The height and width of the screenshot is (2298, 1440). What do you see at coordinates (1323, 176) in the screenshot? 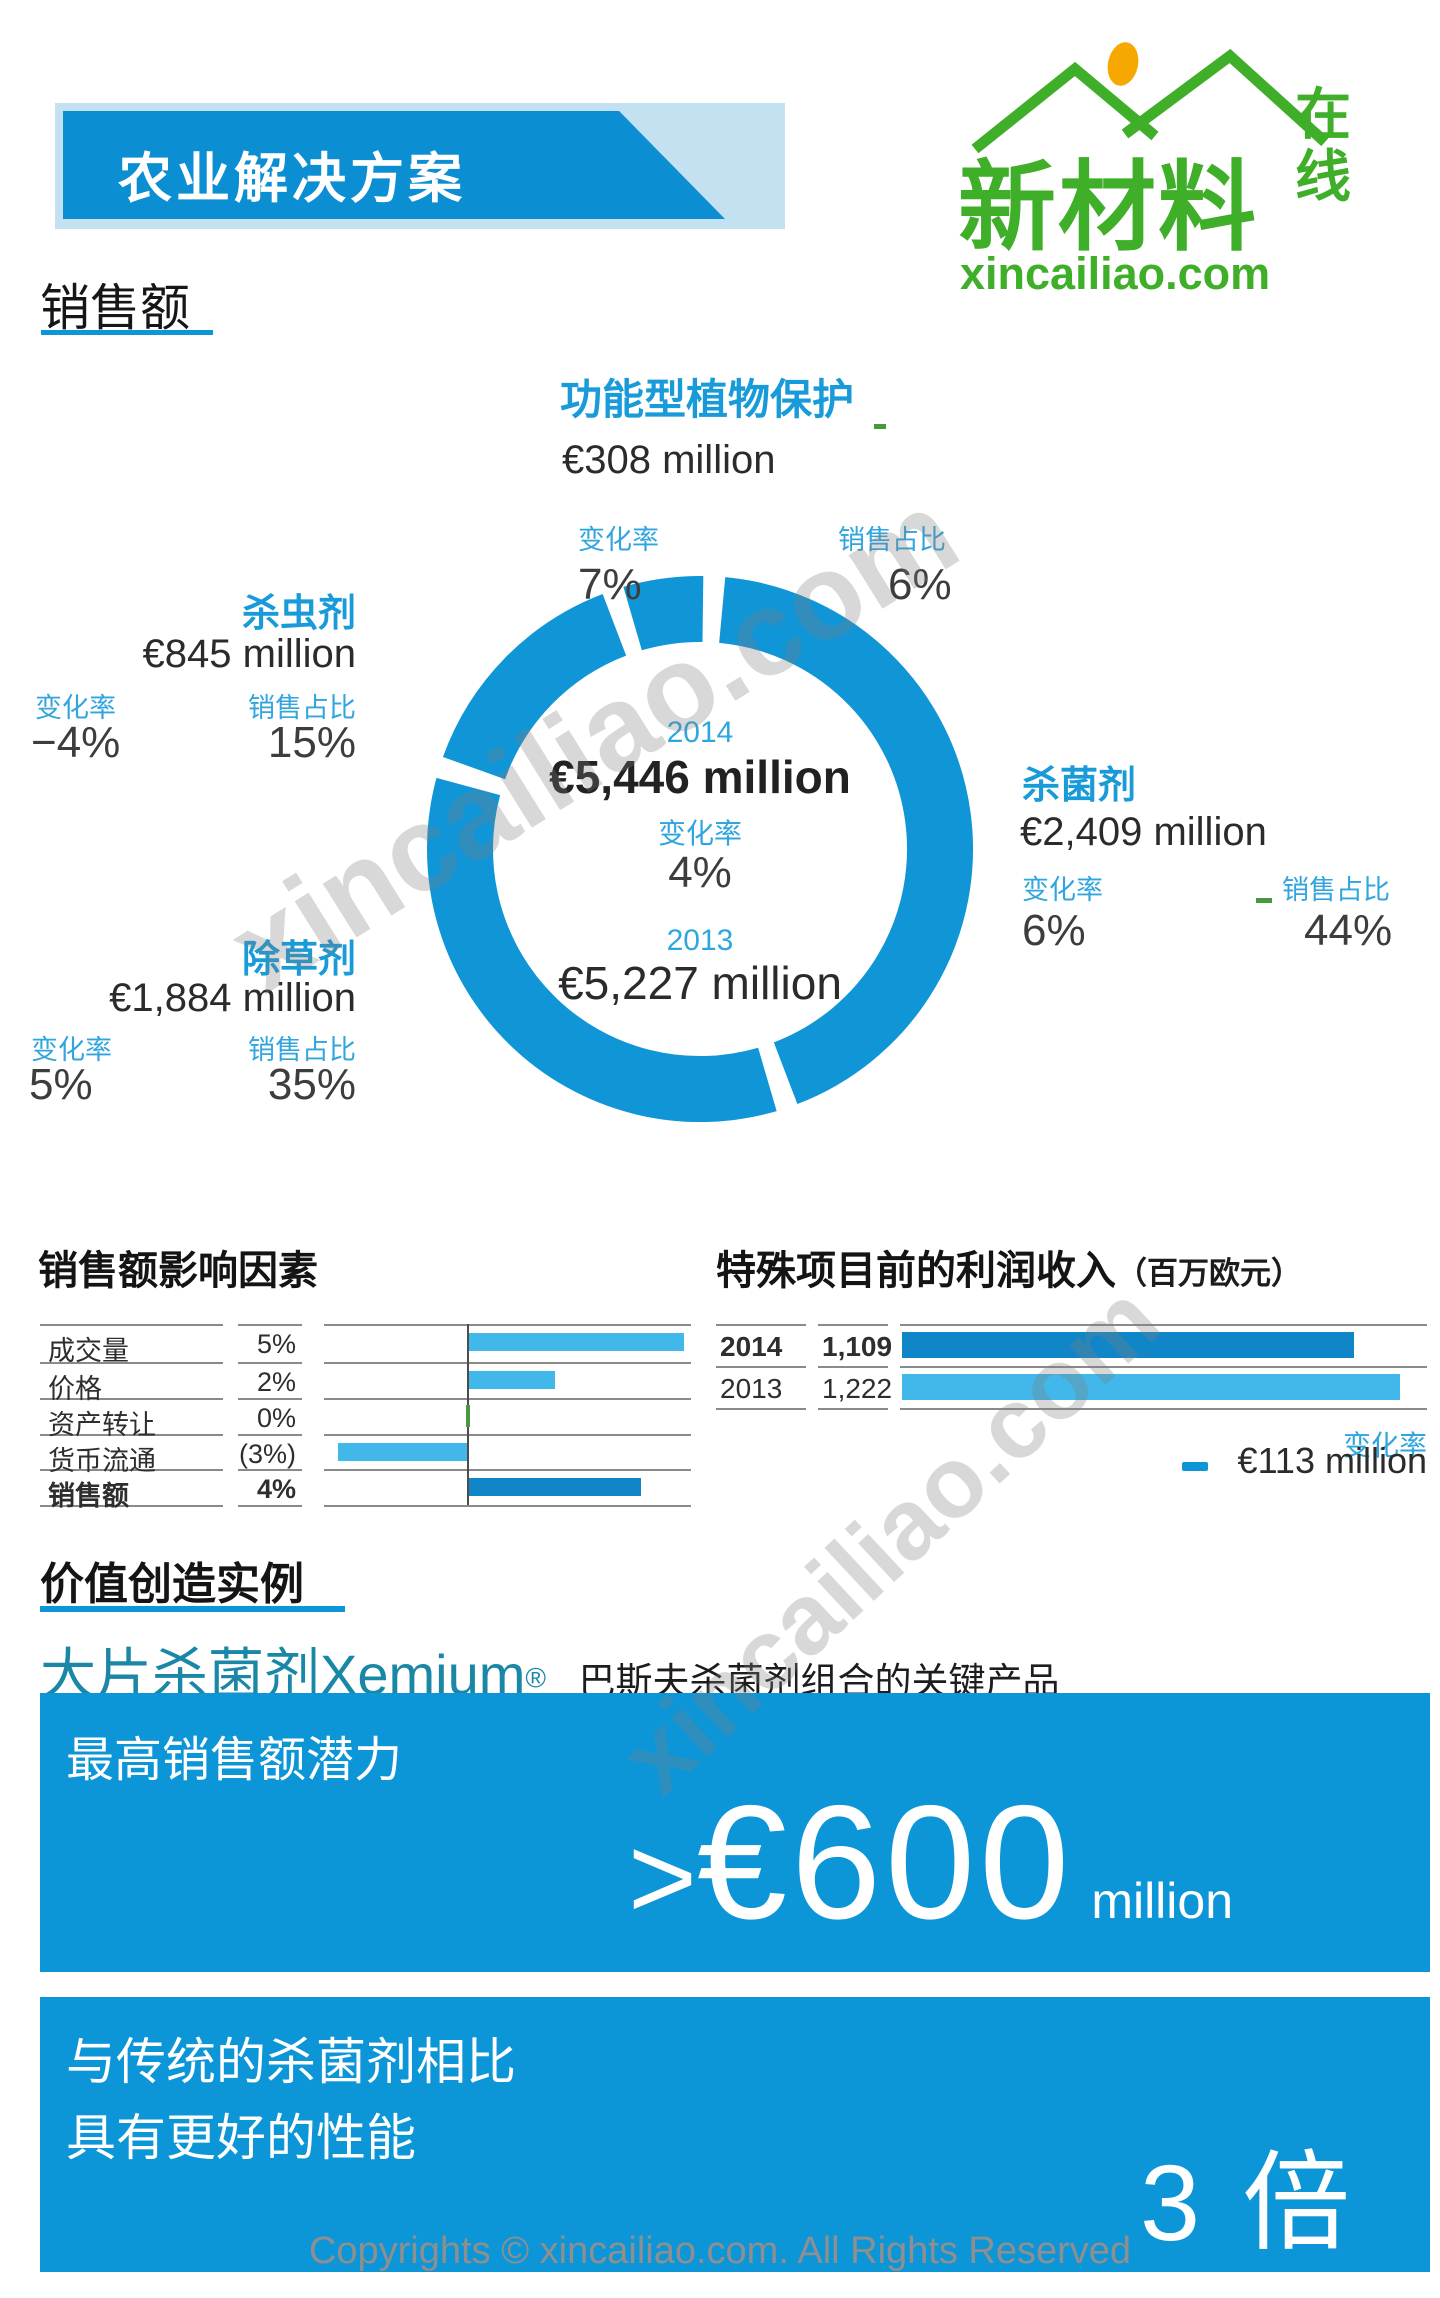
I see `logo-vertical-text-bottom: 线` at bounding box center [1323, 176].